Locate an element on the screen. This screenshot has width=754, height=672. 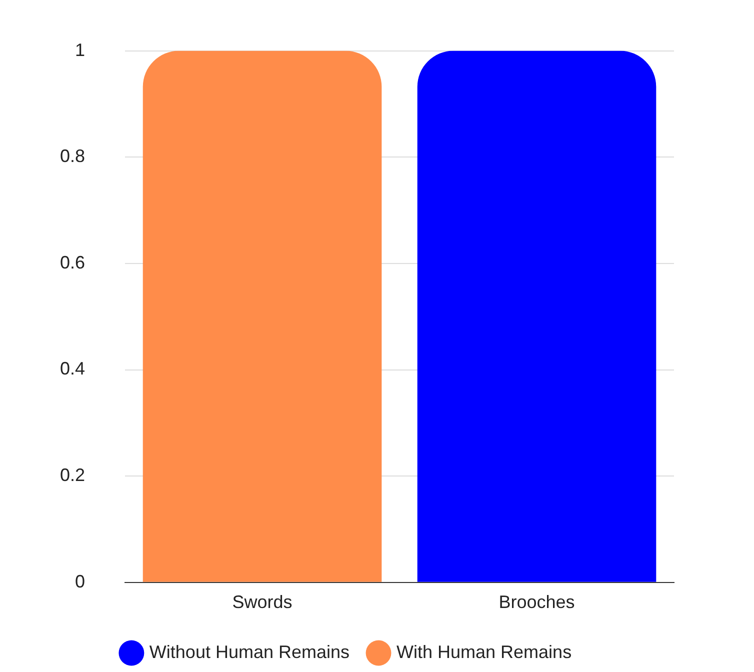
y-tick-label: 0 is located at coordinates (80, 581).